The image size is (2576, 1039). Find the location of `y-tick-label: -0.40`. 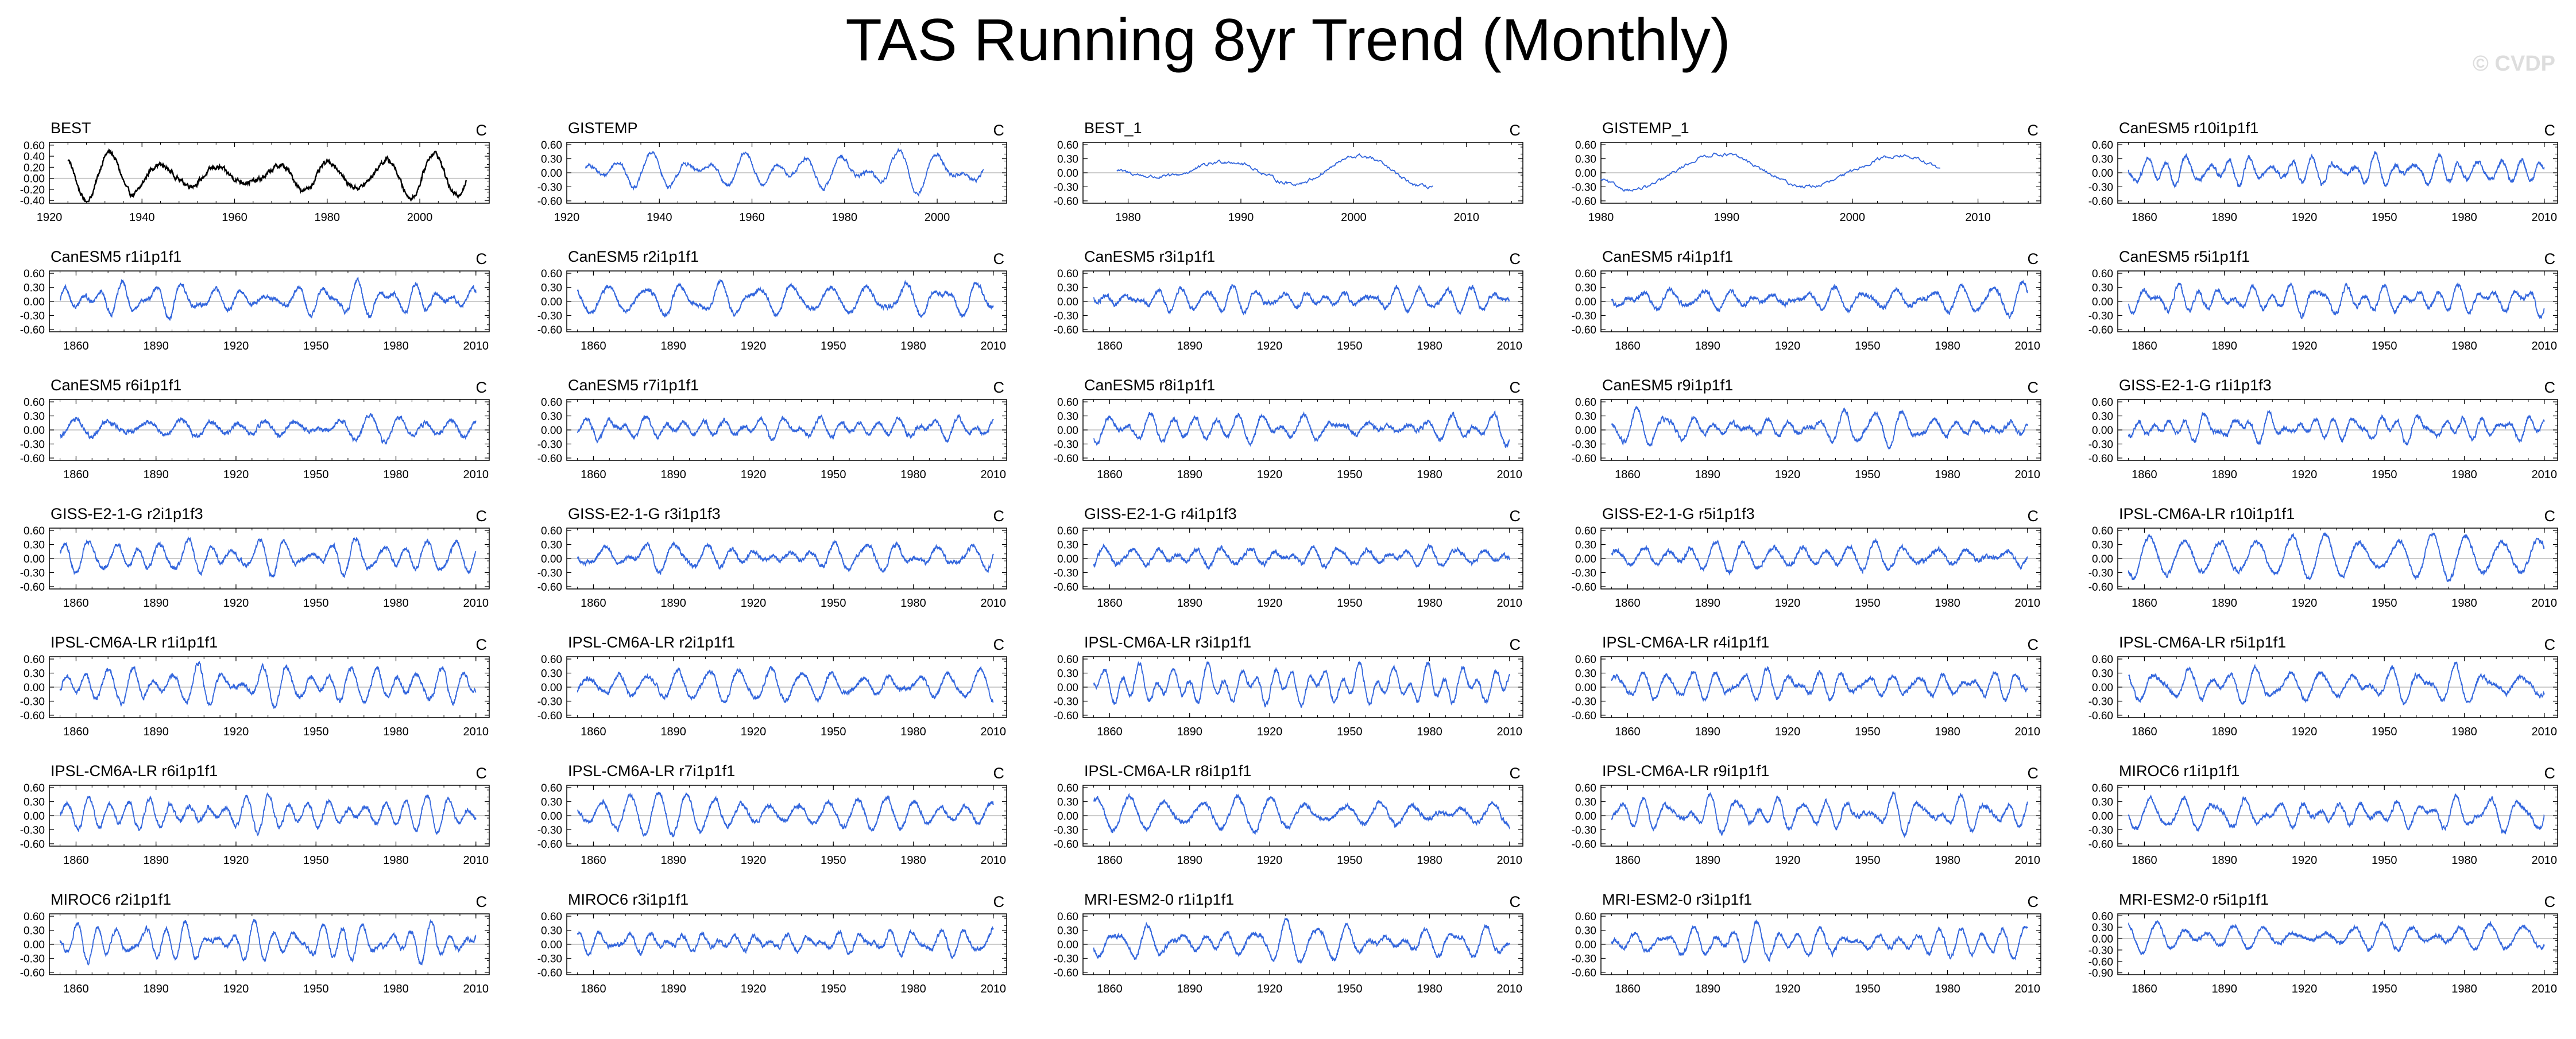

y-tick-label: -0.40 is located at coordinates (32, 201).